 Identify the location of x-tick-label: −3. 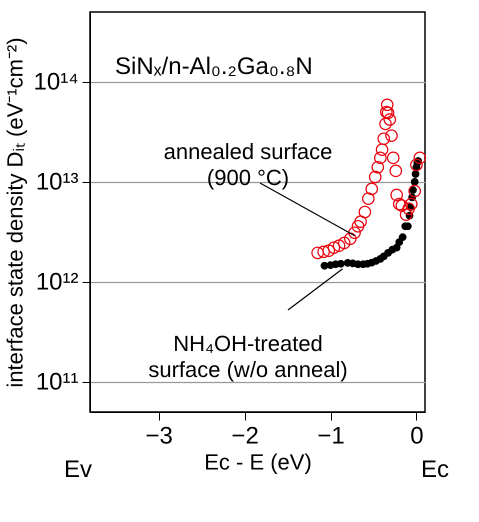
(159, 436).